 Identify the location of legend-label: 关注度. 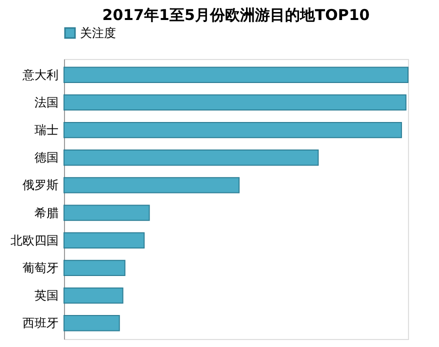
(98, 33).